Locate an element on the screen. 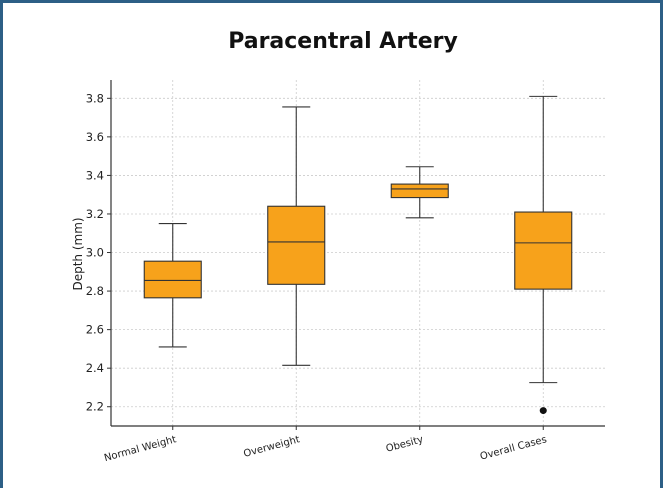  x-category-label: Obesity is located at coordinates (405, 444).